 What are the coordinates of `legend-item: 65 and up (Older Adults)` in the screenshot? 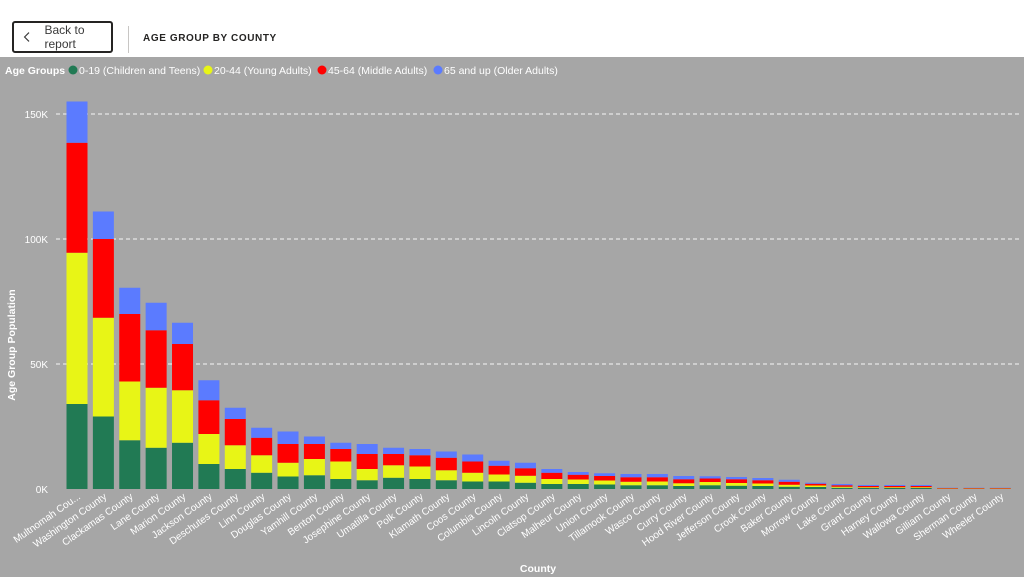 It's located at (495, 71).